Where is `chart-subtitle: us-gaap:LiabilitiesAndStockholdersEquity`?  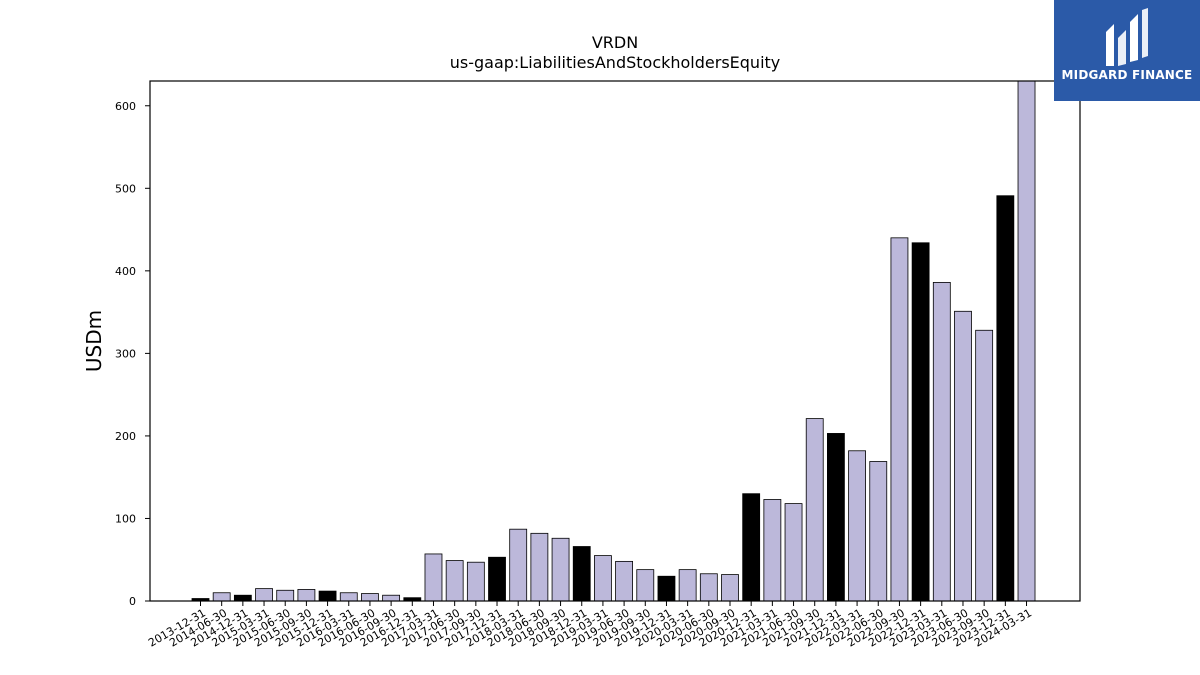 chart-subtitle: us-gaap:LiabilitiesAndStockholdersEquity is located at coordinates (615, 62).